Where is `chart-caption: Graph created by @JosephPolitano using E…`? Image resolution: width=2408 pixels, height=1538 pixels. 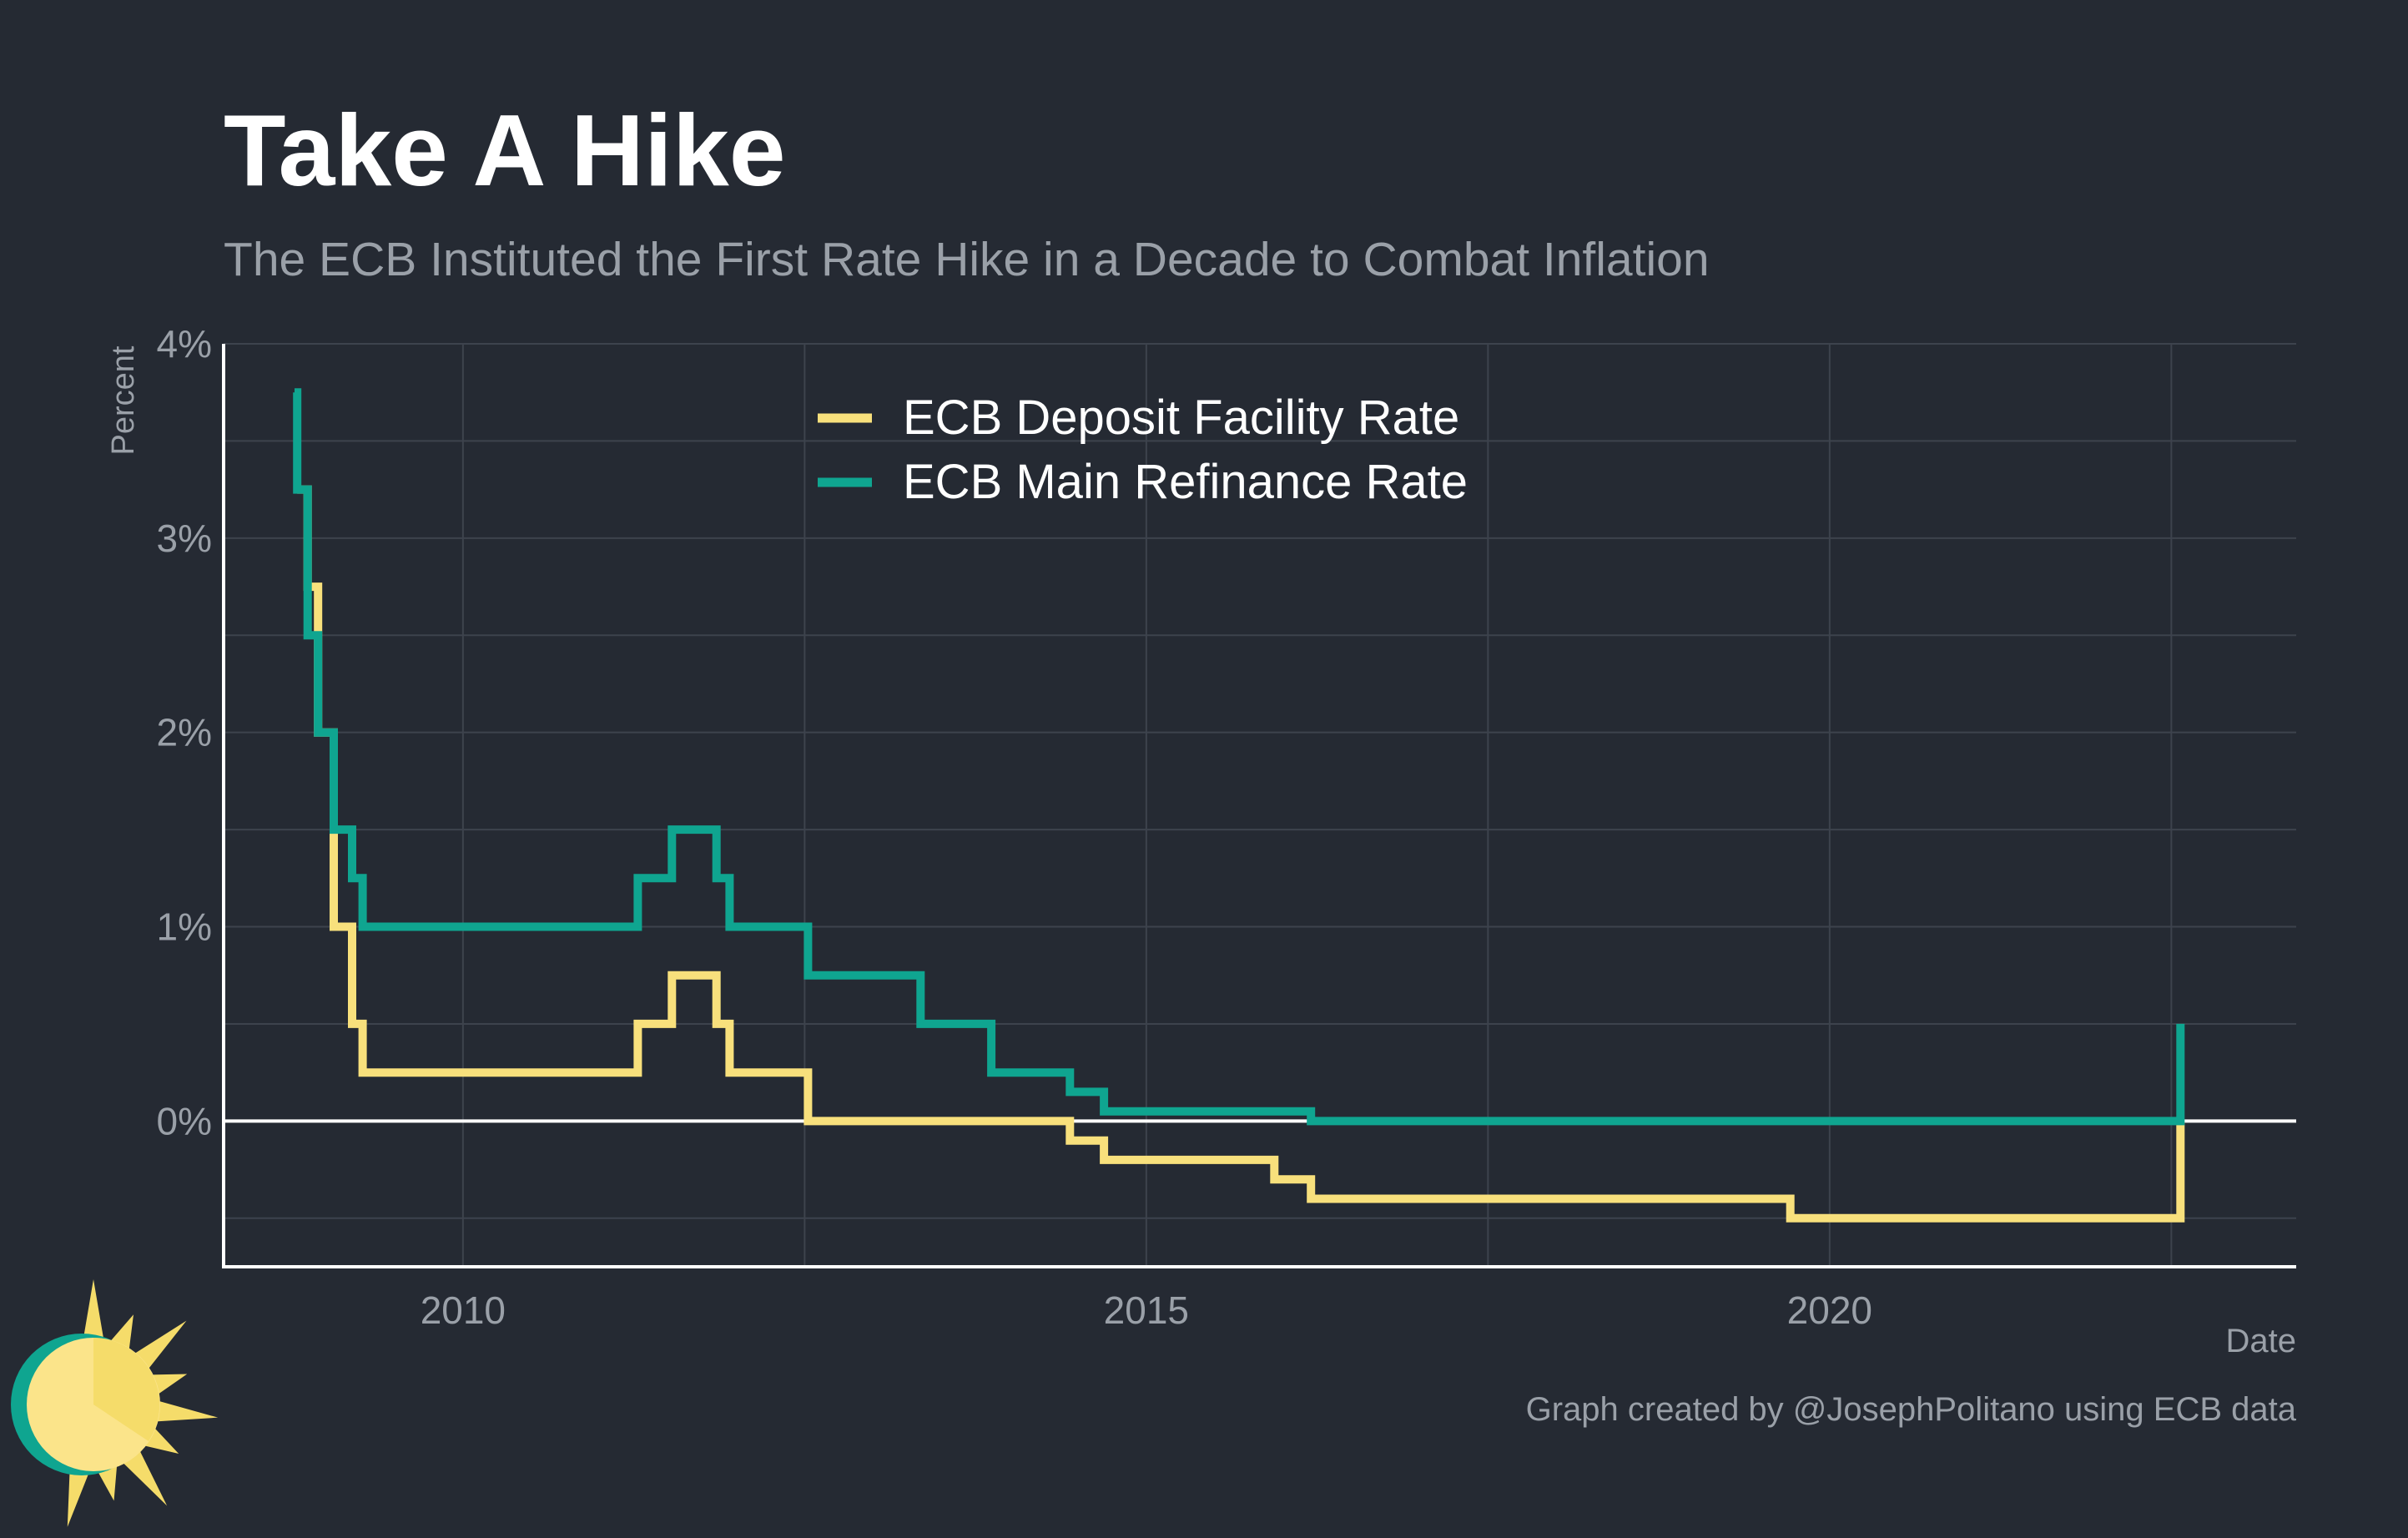 chart-caption: Graph created by @JosephPolitano using E… is located at coordinates (1911, 1409).